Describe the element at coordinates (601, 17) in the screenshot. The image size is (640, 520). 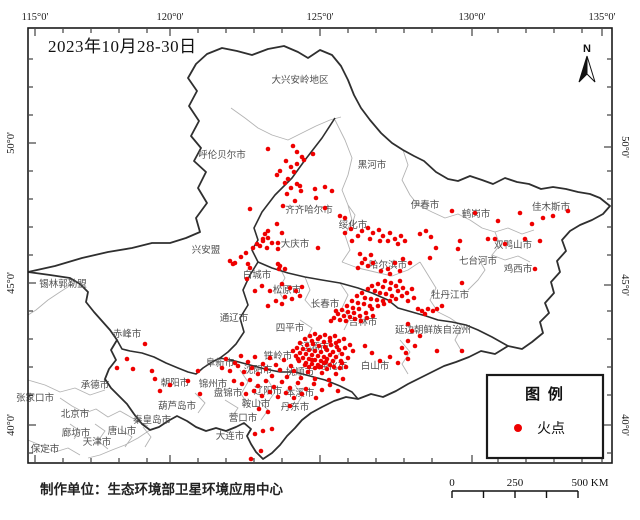
I see `axis-label-top: 135°0'` at that location.